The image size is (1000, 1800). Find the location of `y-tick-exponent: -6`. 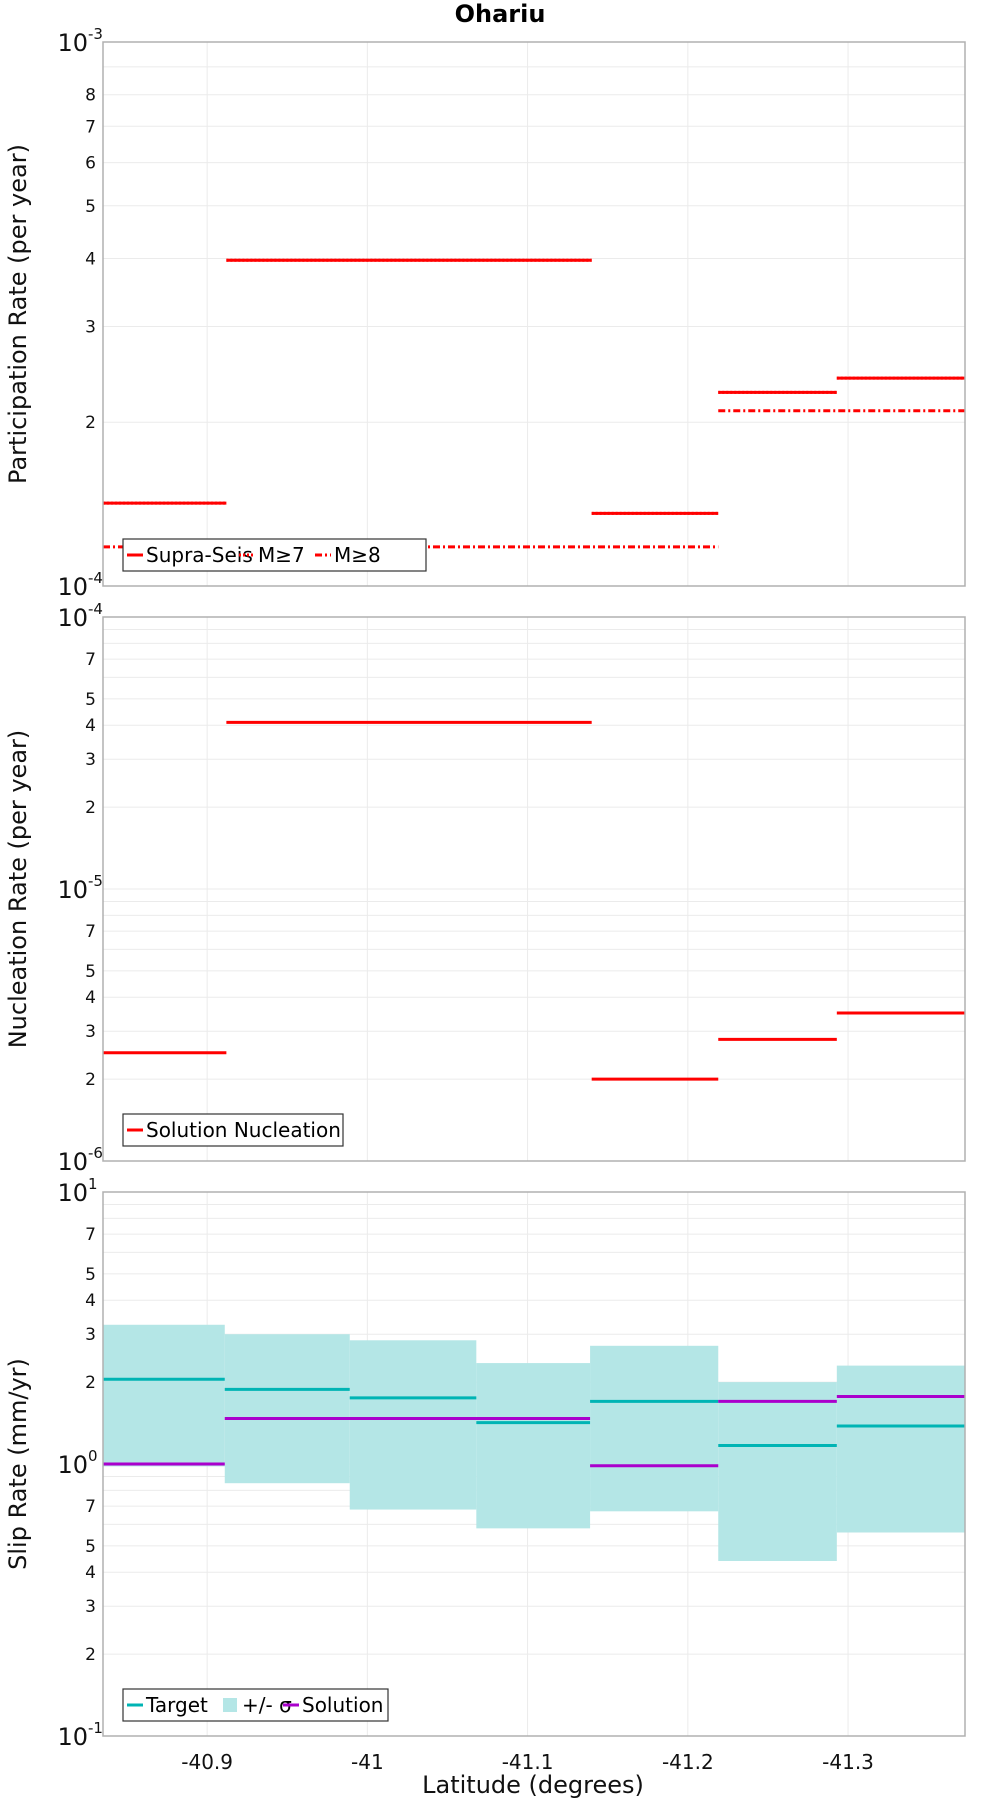

y-tick-exponent: -6 is located at coordinates (95, 1153).